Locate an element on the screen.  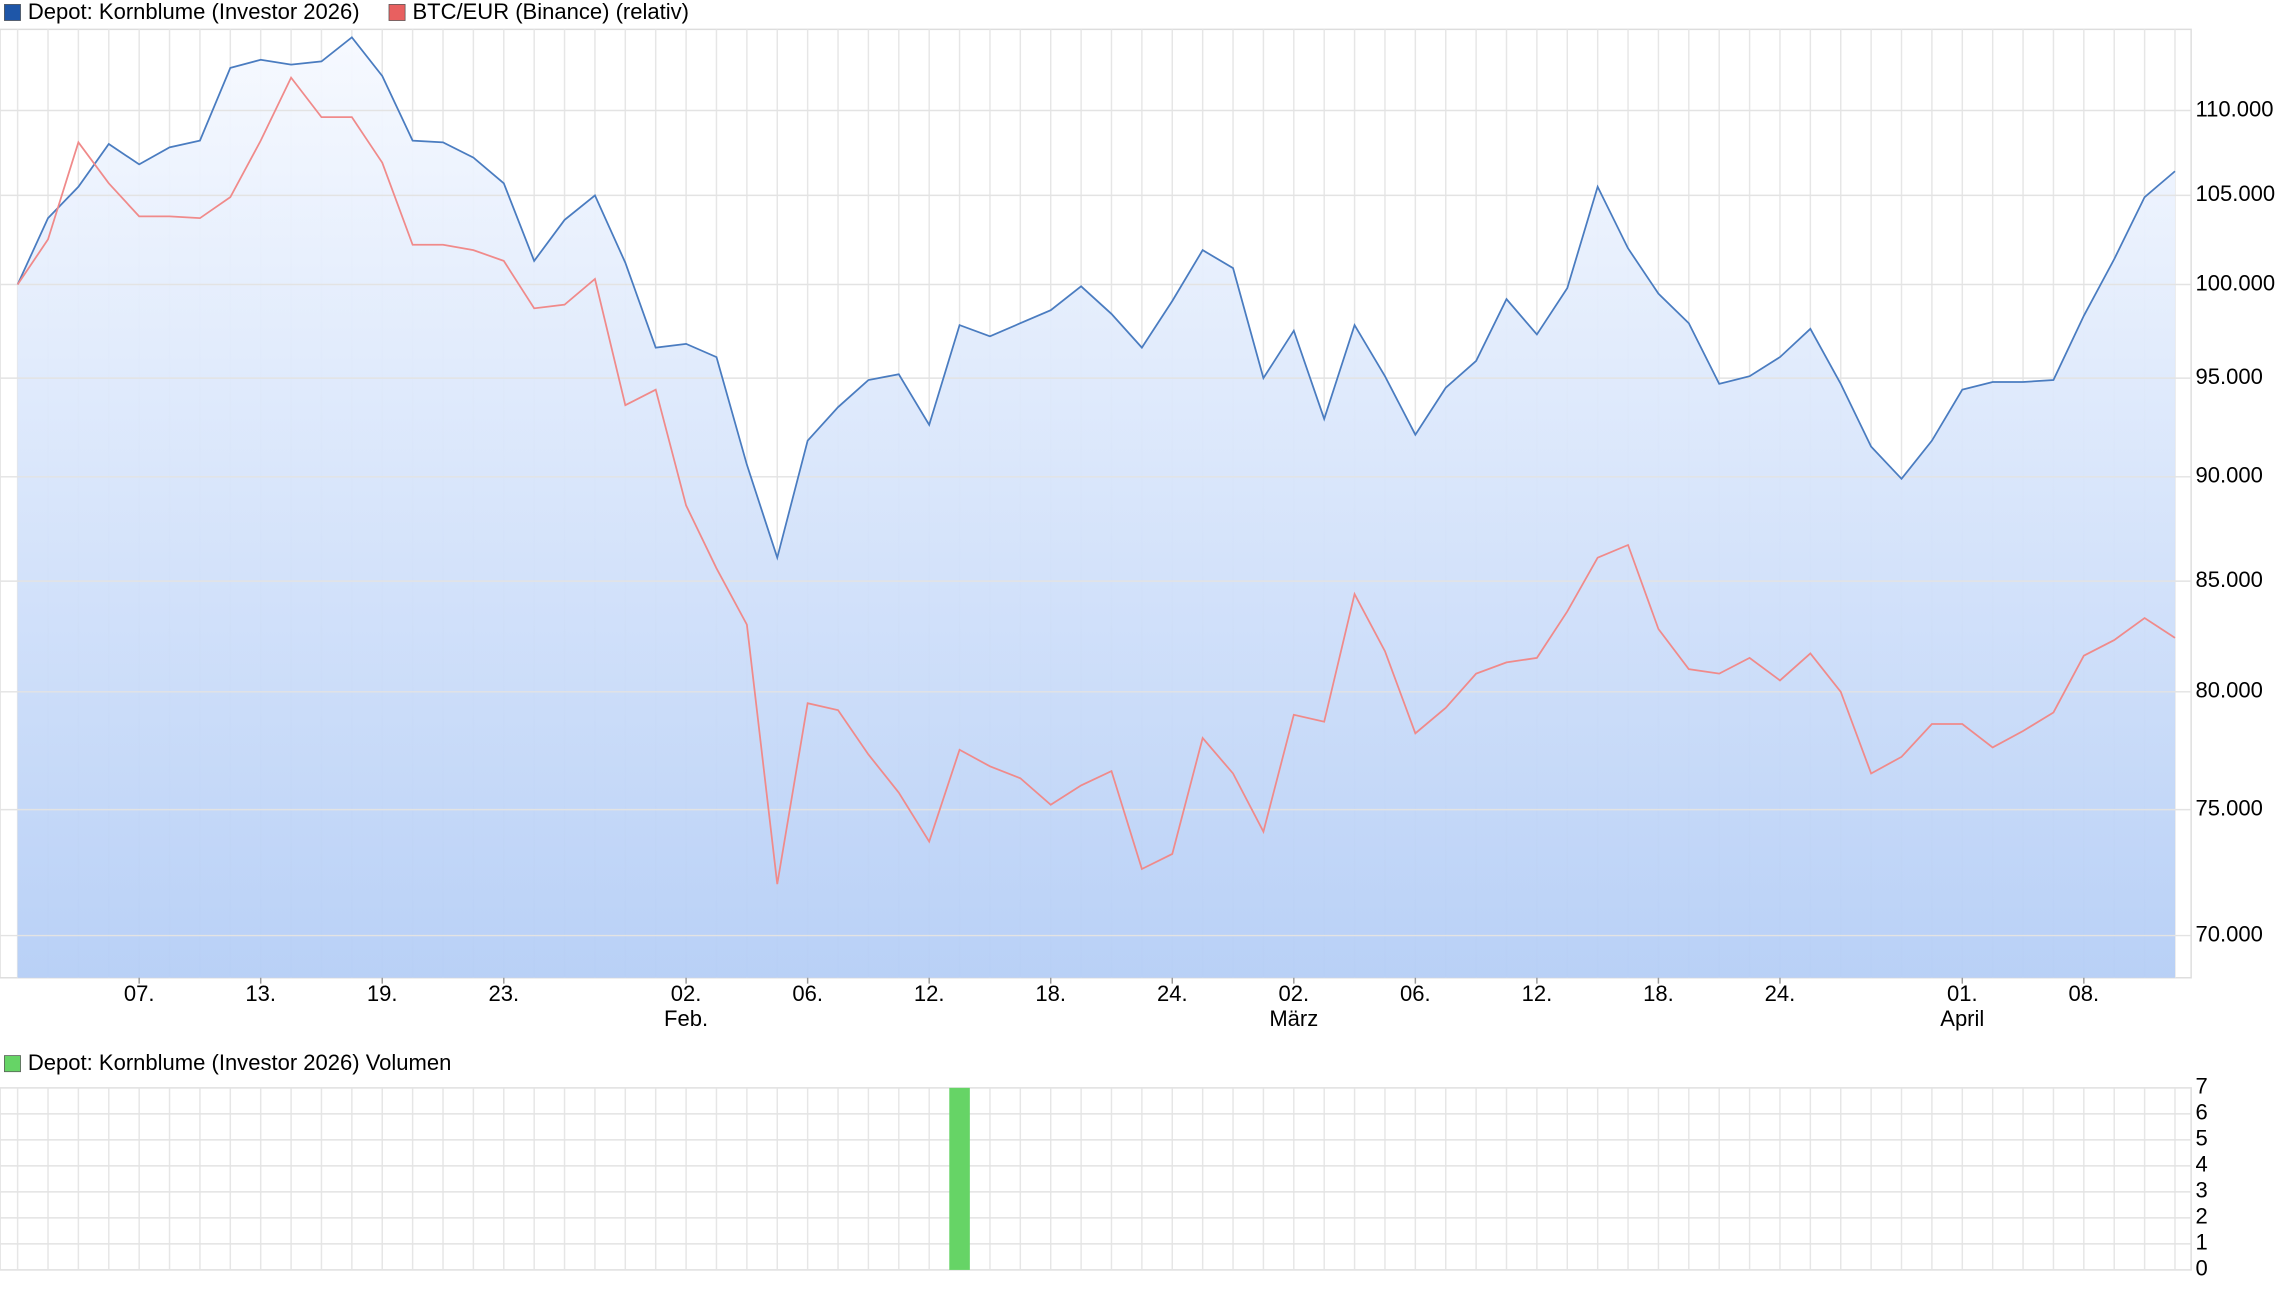
y-tick-label: 2 is located at coordinates (2202, 1216).